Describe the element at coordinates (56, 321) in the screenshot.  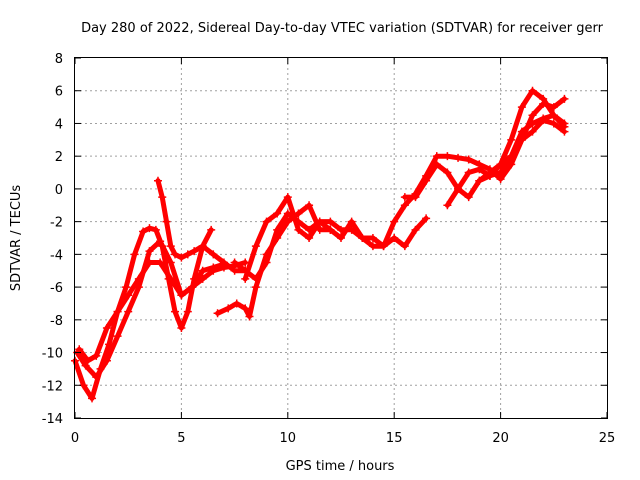
I see `y-tick-label: -8` at that location.